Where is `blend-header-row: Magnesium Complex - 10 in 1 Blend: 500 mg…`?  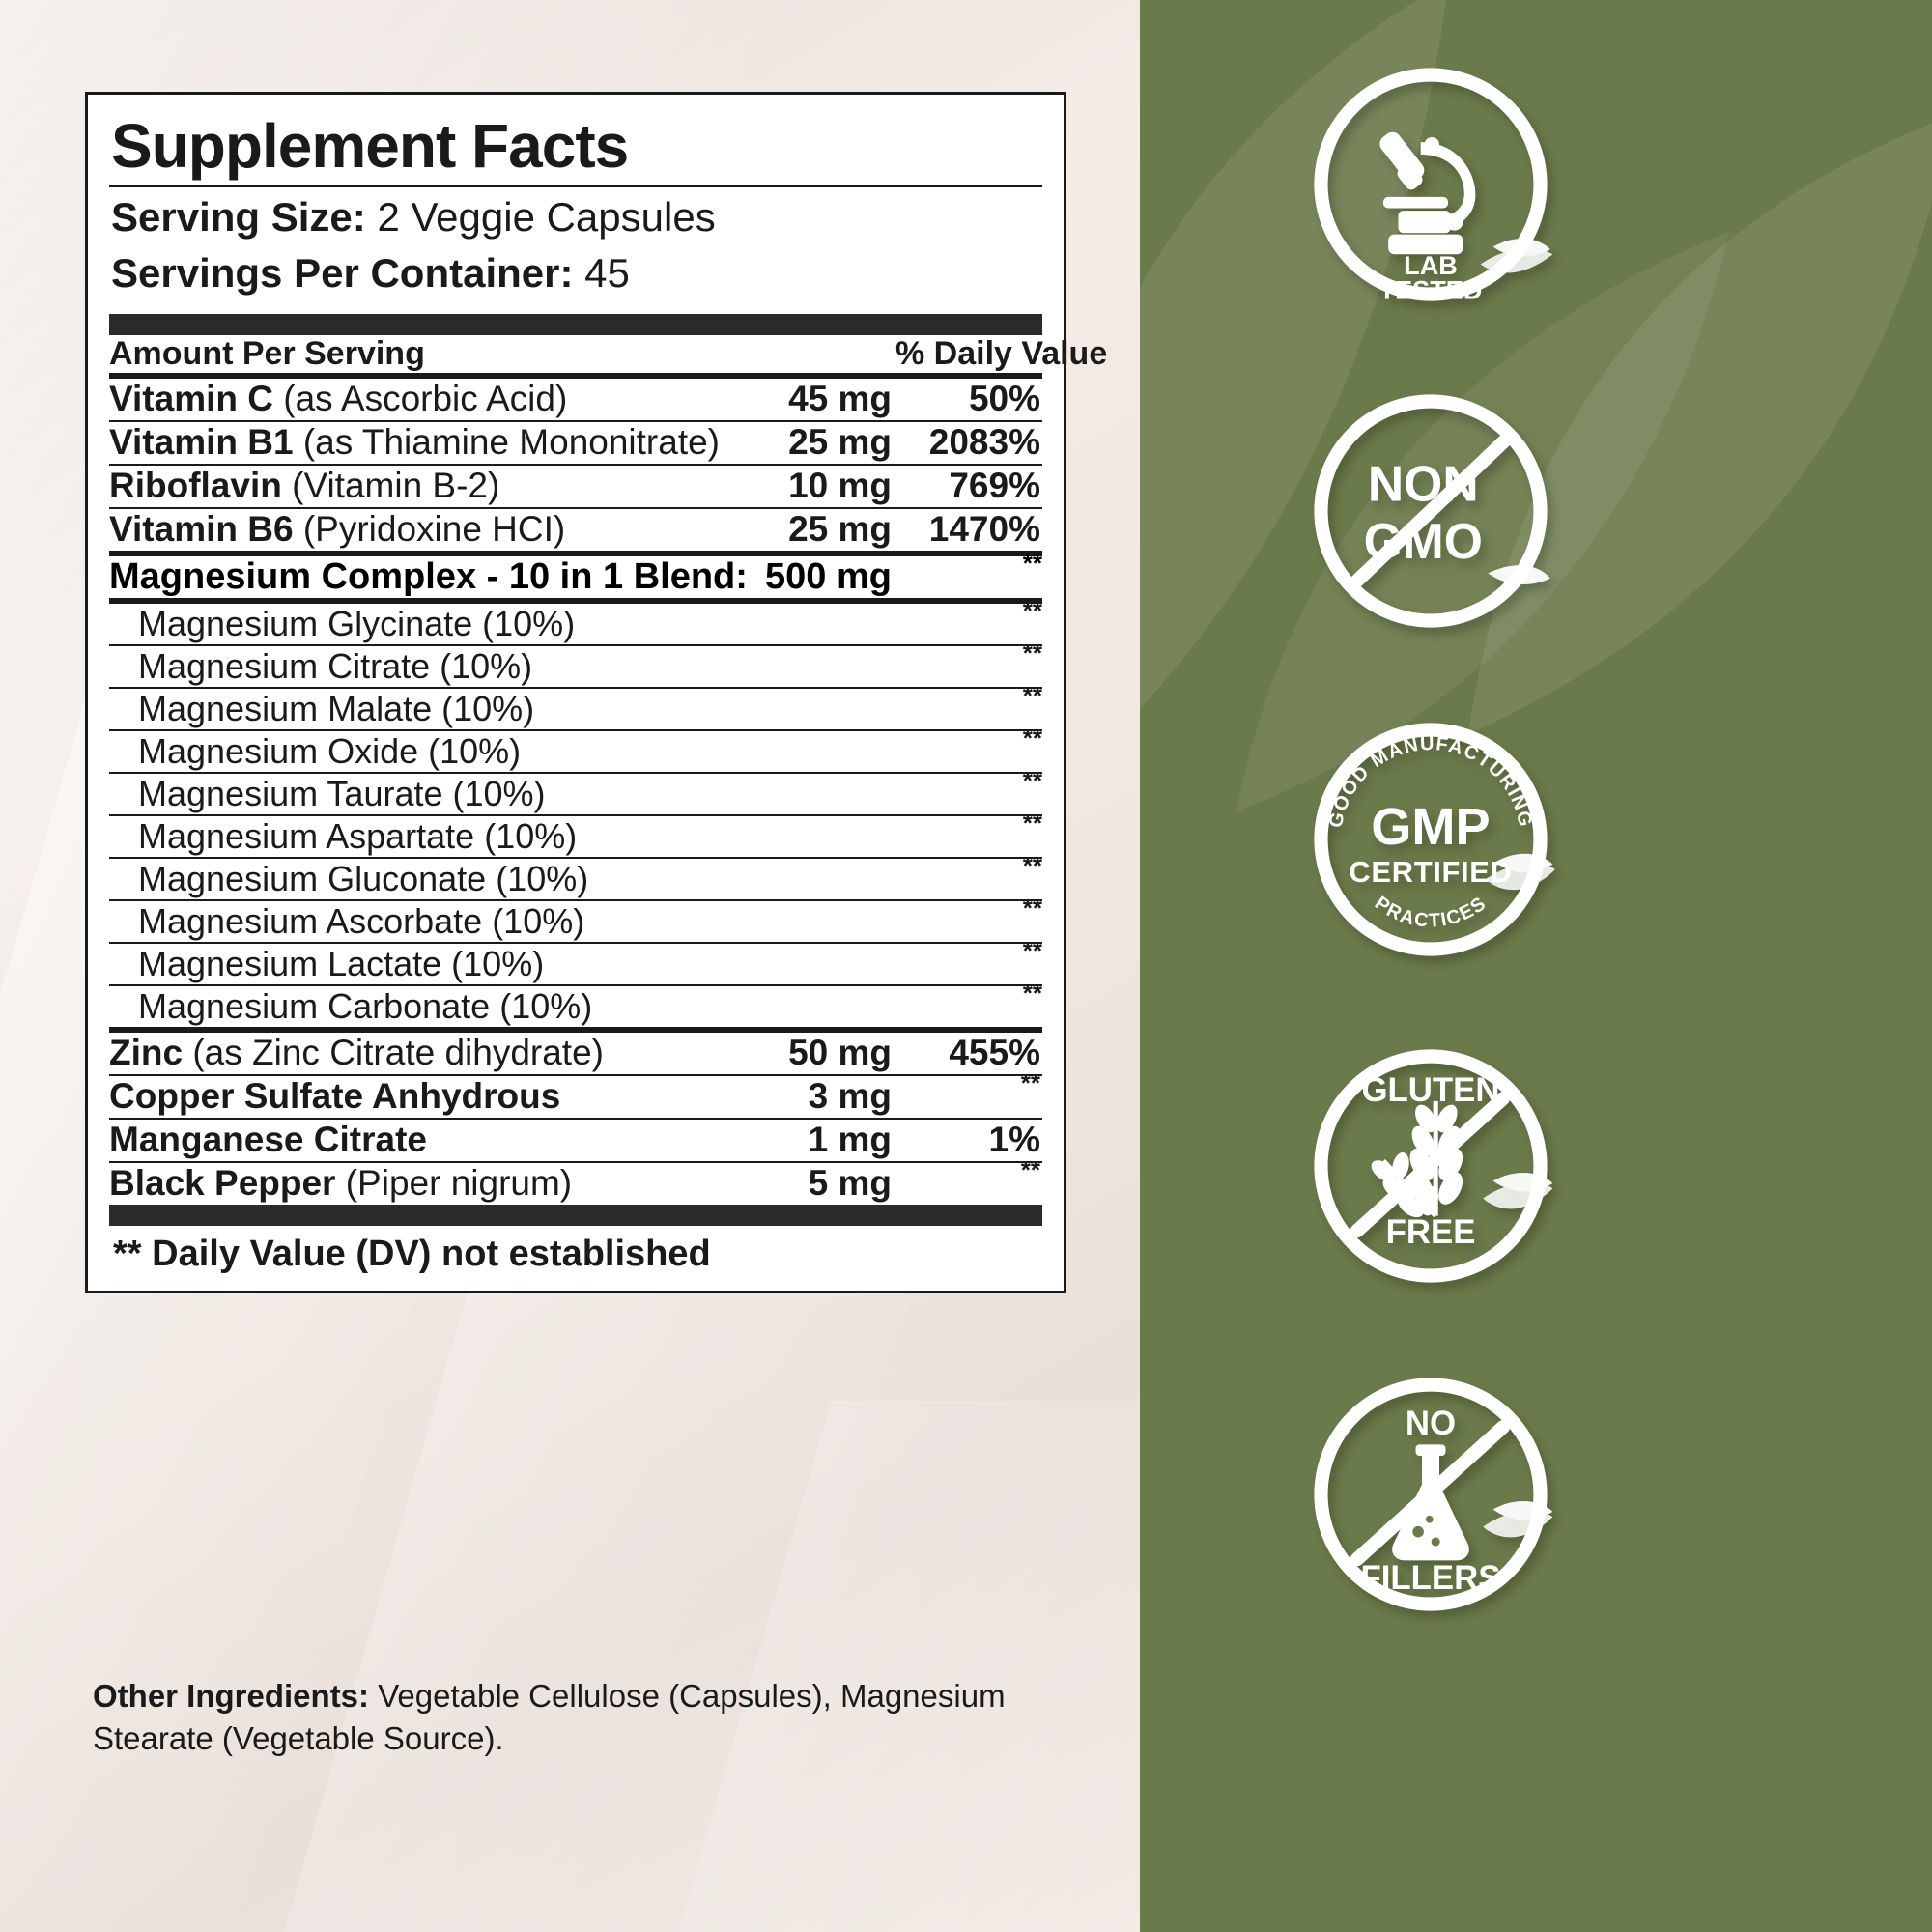
blend-header-row: Magnesium Complex - 10 in 1 Blend: 500 mg… is located at coordinates (575, 573).